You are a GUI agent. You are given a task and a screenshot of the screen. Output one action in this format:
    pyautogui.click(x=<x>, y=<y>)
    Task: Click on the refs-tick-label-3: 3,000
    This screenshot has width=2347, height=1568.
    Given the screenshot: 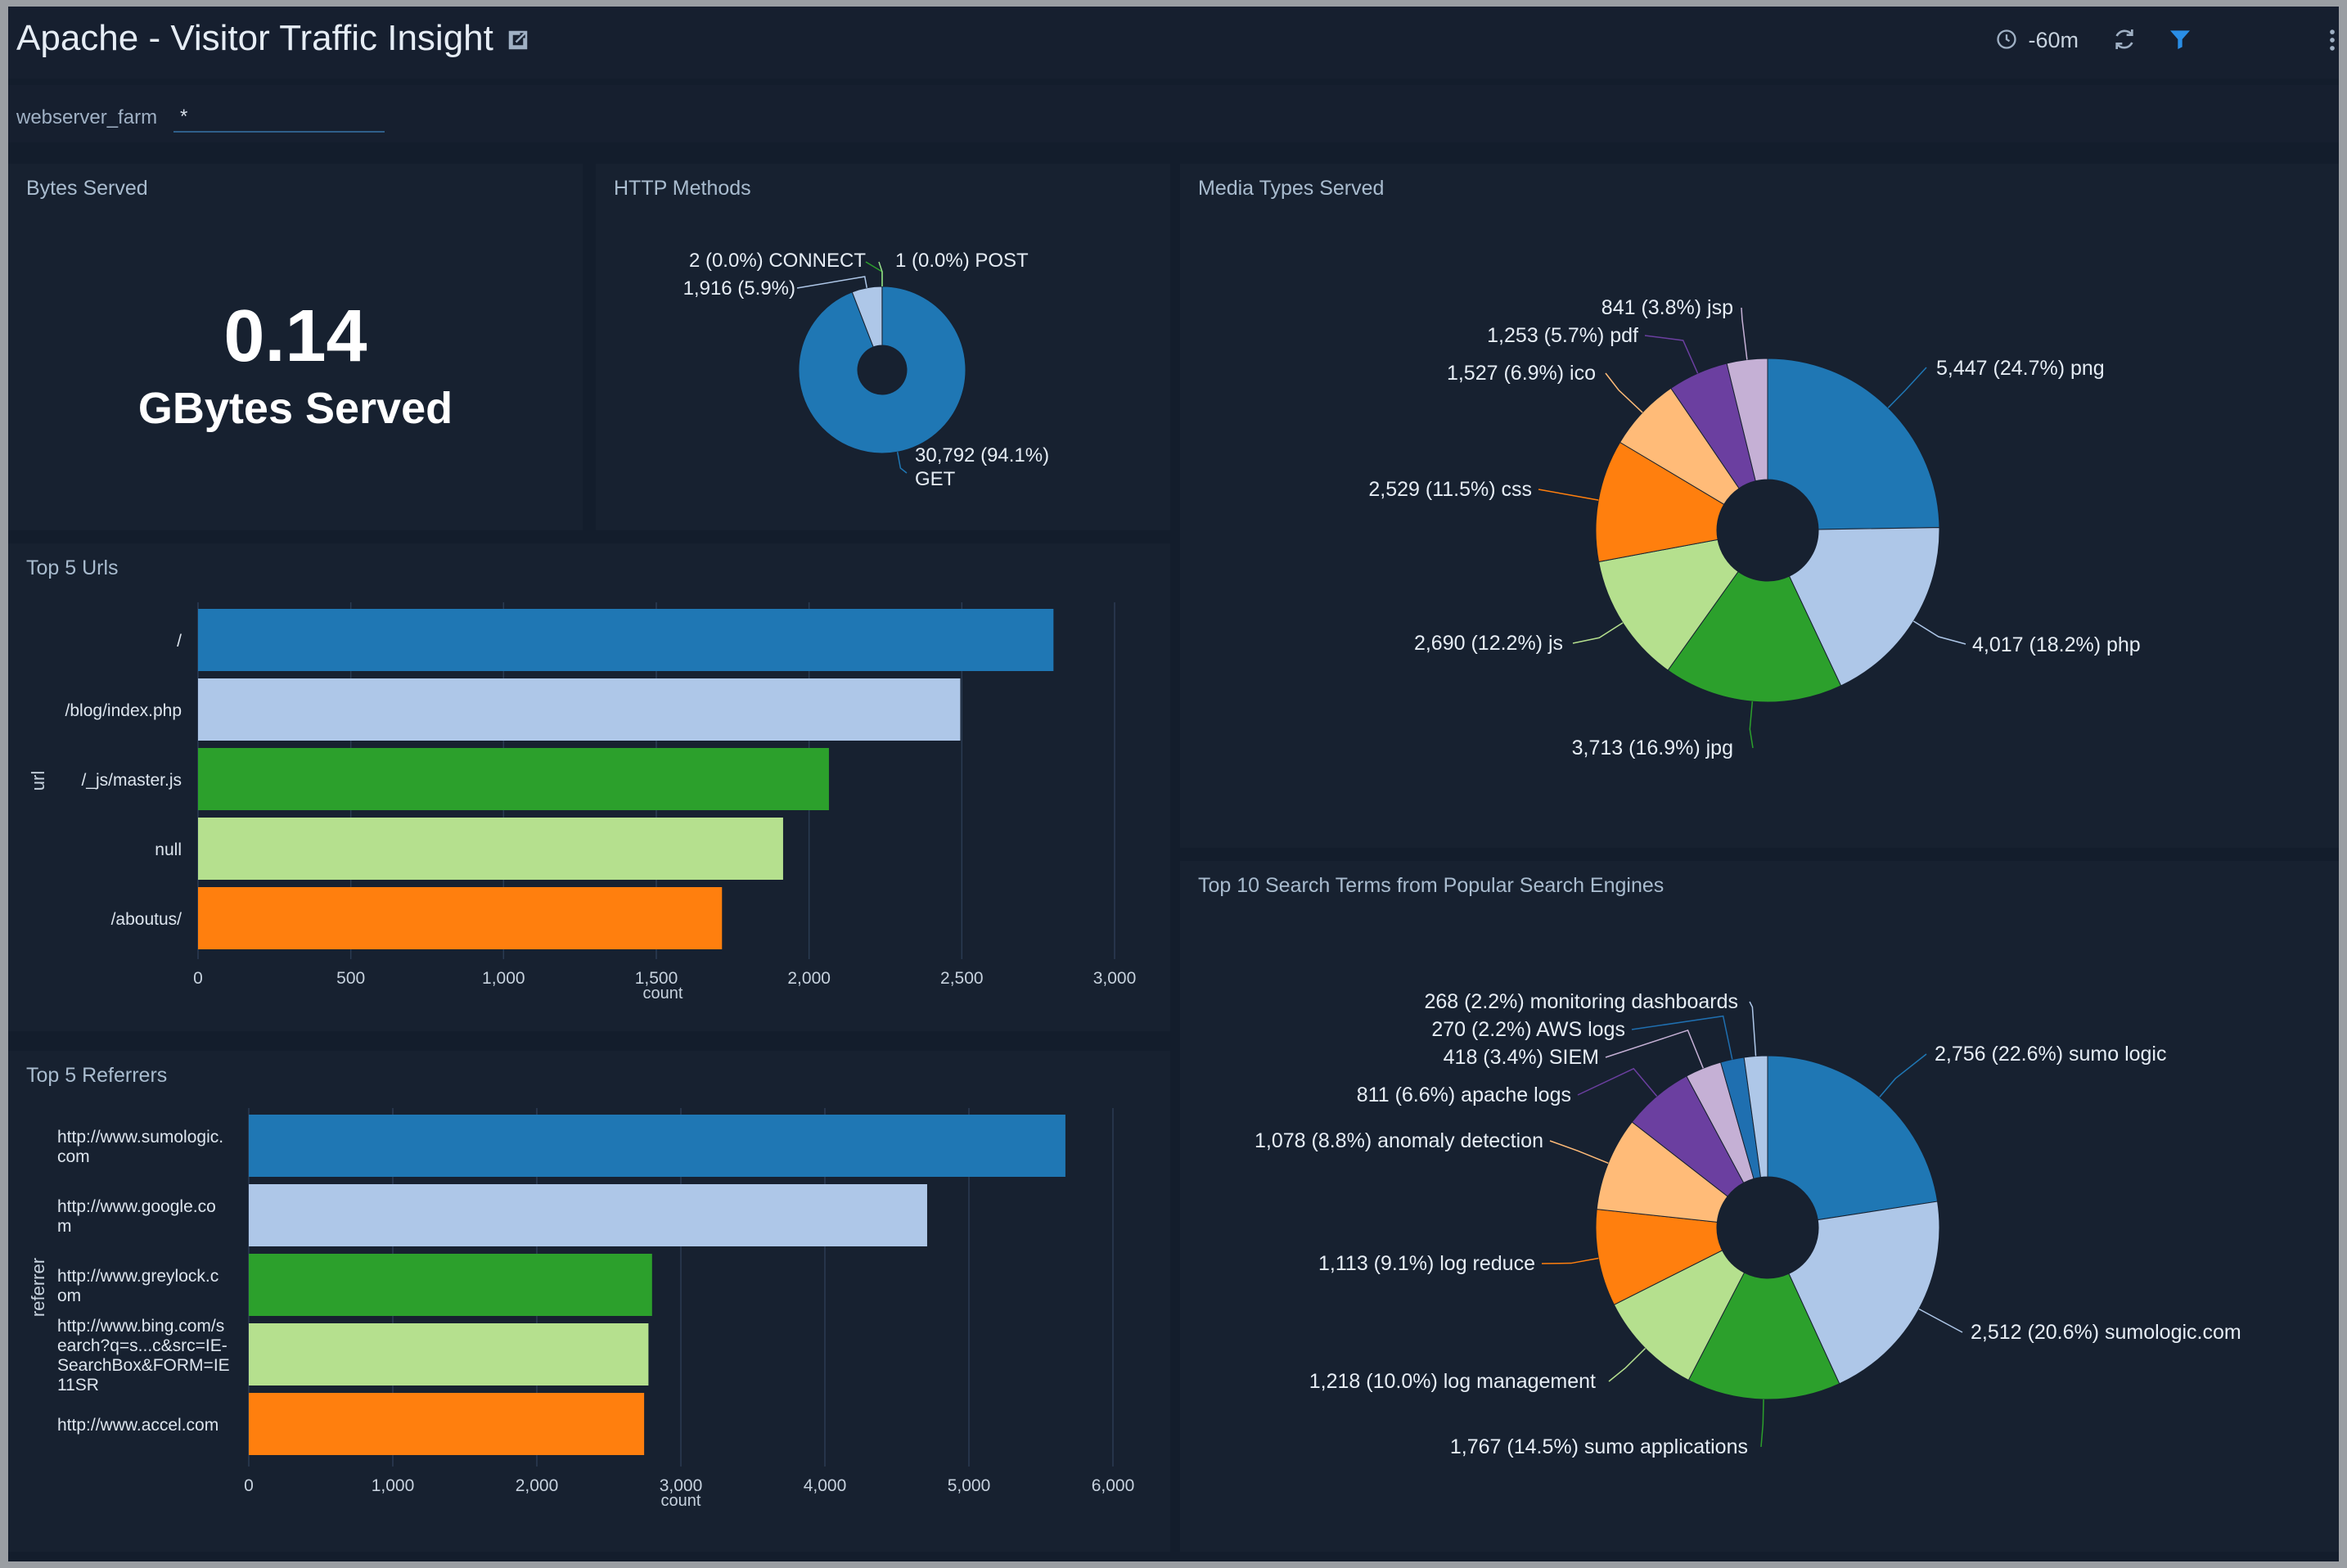 What is the action you would take?
    pyautogui.click(x=681, y=1485)
    